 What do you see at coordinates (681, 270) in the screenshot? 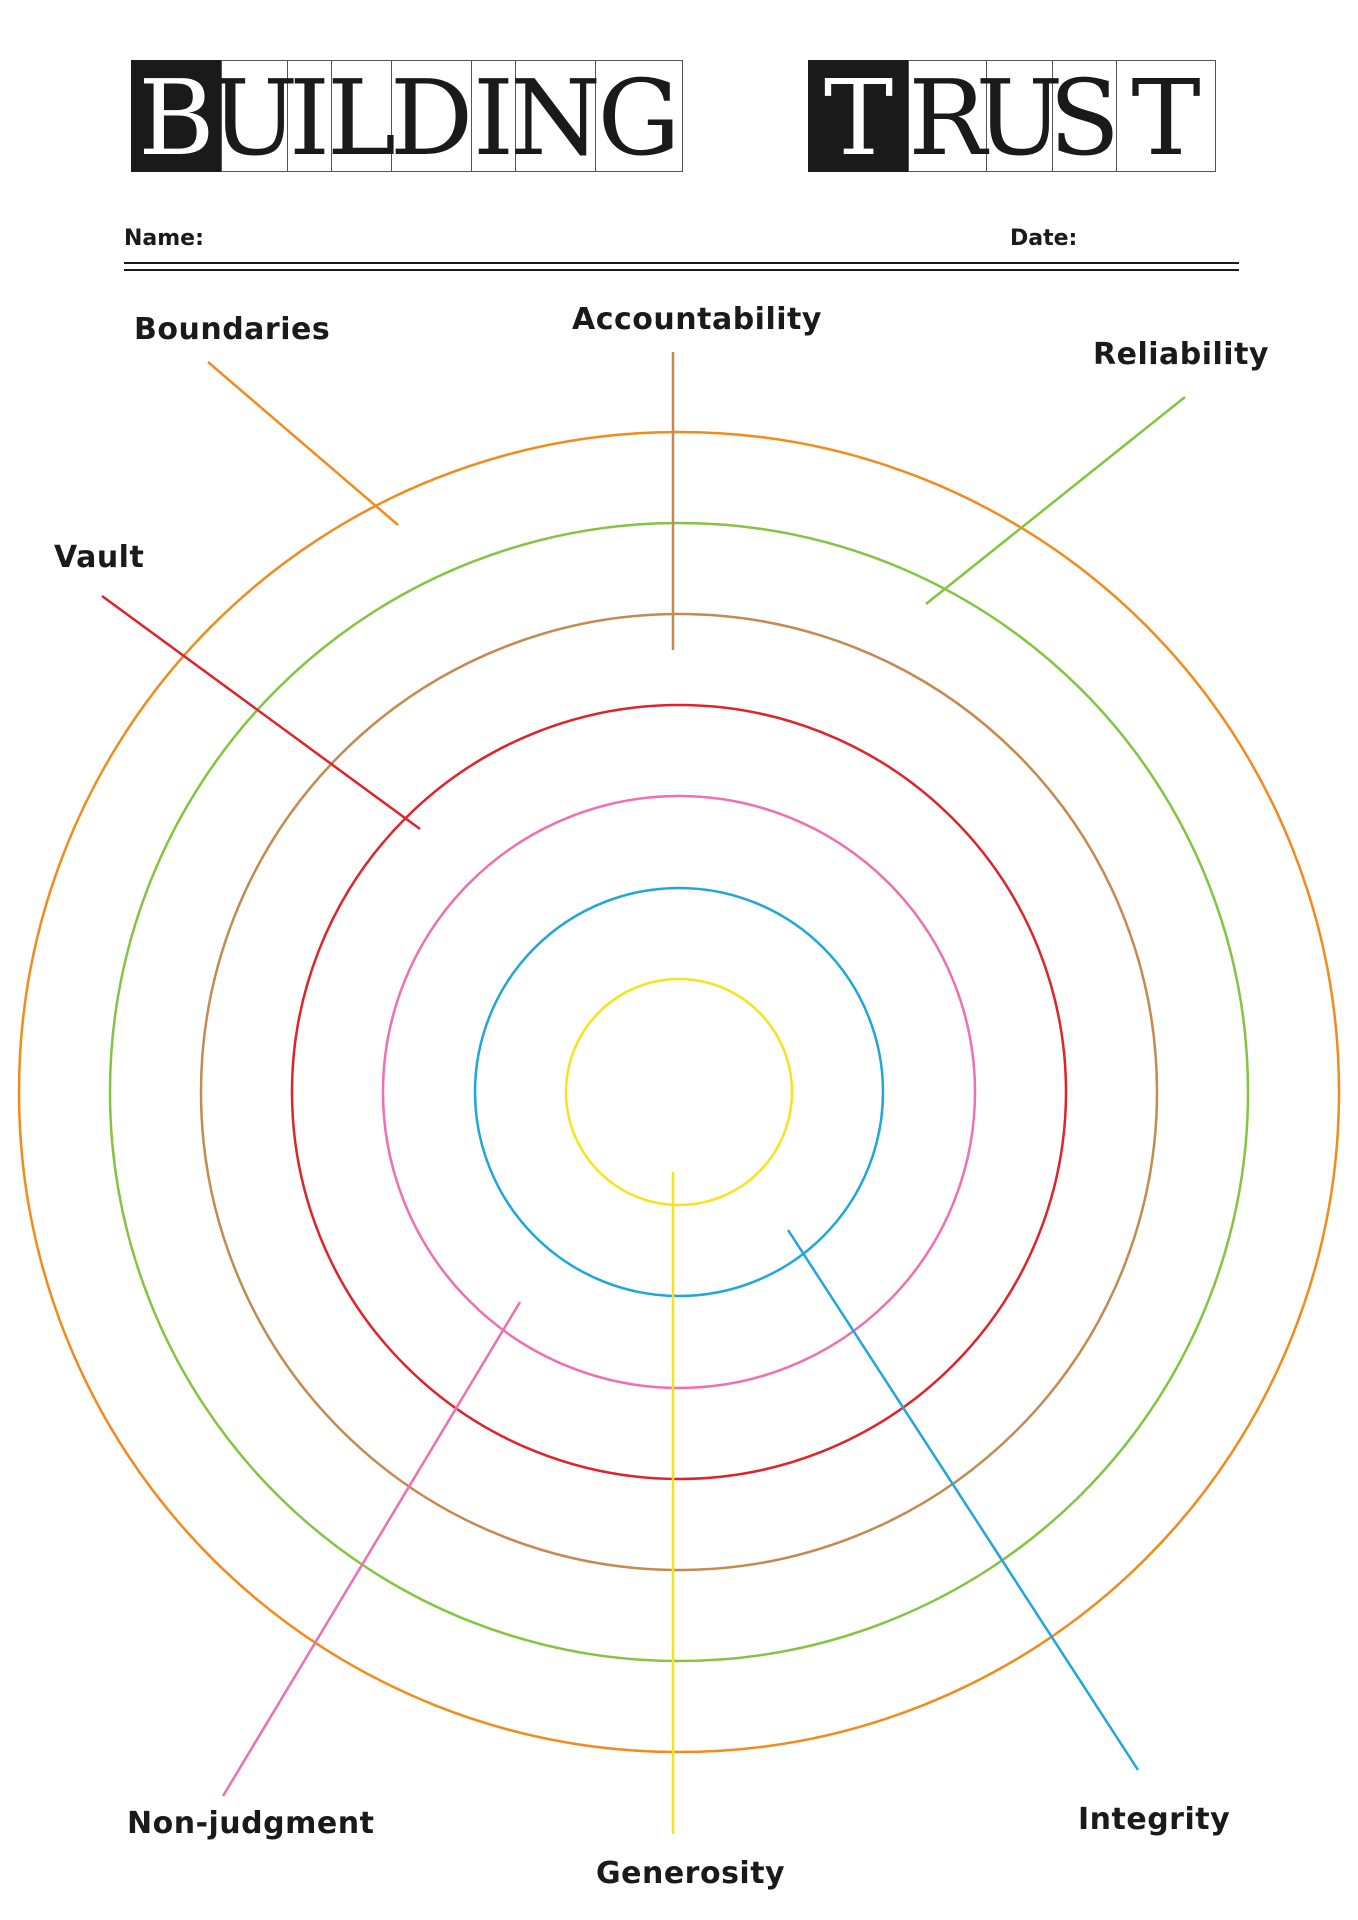
I see `date-line` at bounding box center [681, 270].